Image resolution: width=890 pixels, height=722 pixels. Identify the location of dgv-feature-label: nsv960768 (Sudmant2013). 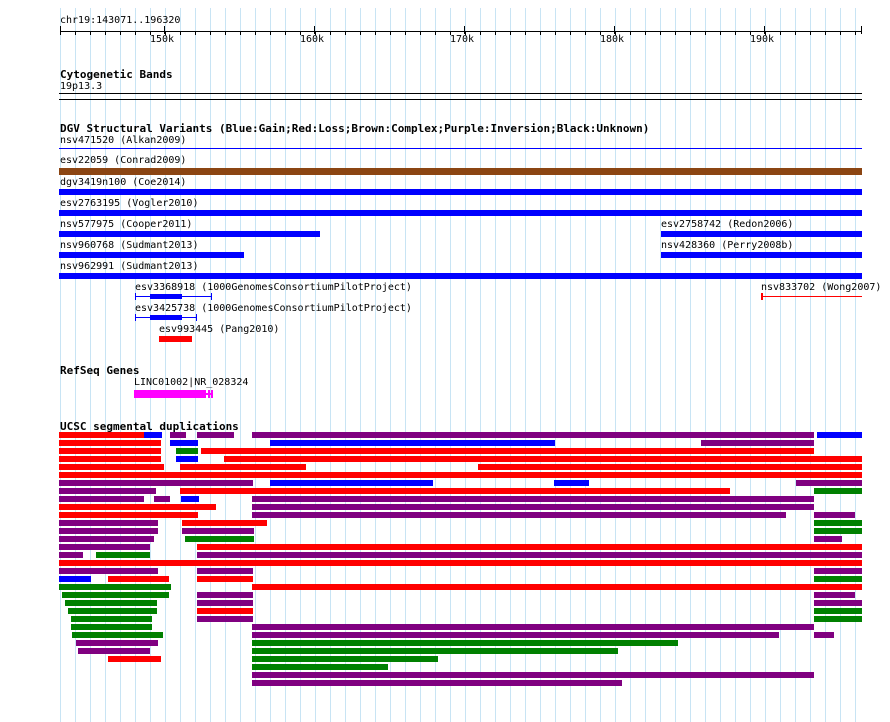
(129, 245).